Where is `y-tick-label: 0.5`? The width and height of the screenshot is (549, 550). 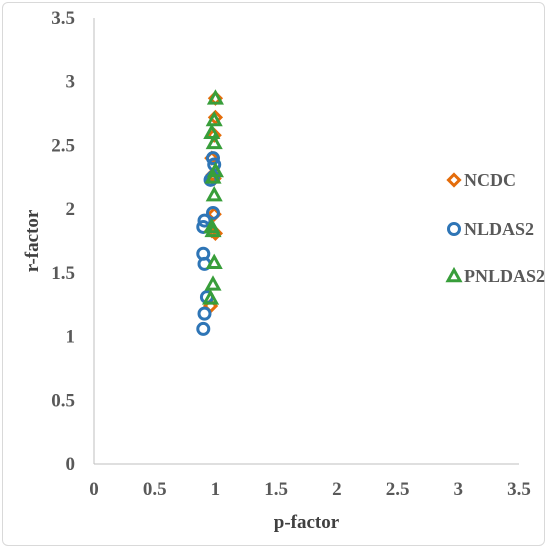
y-tick-label: 0.5 is located at coordinates (63, 400).